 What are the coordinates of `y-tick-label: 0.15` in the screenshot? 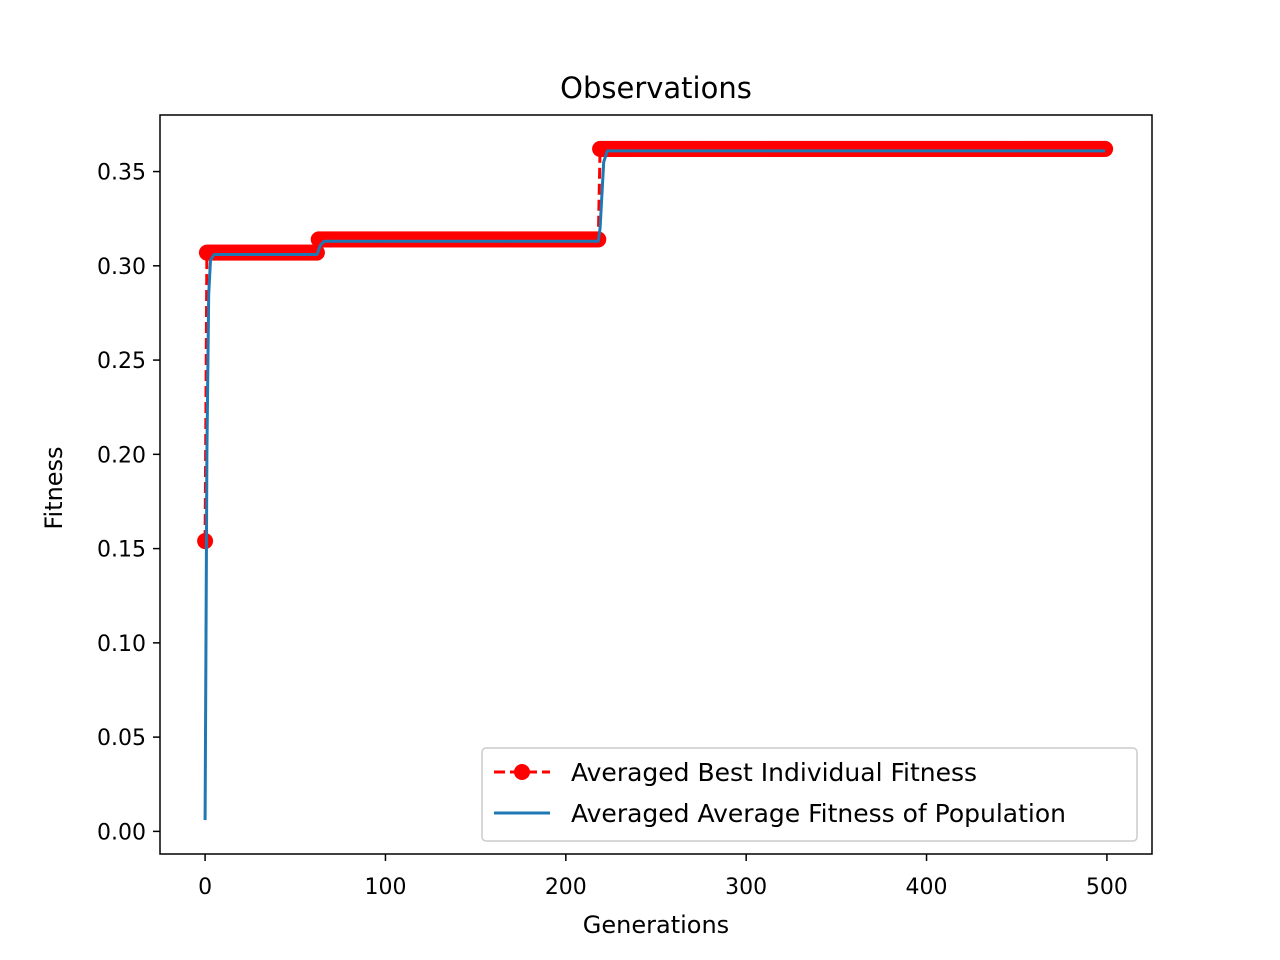 It's located at (121, 550).